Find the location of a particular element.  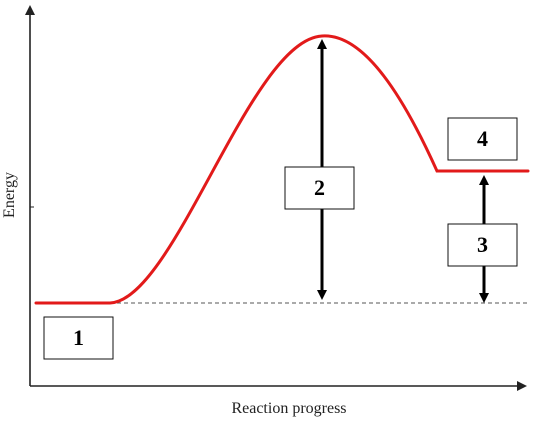

label-products-text: 4 is located at coordinates (482, 138).